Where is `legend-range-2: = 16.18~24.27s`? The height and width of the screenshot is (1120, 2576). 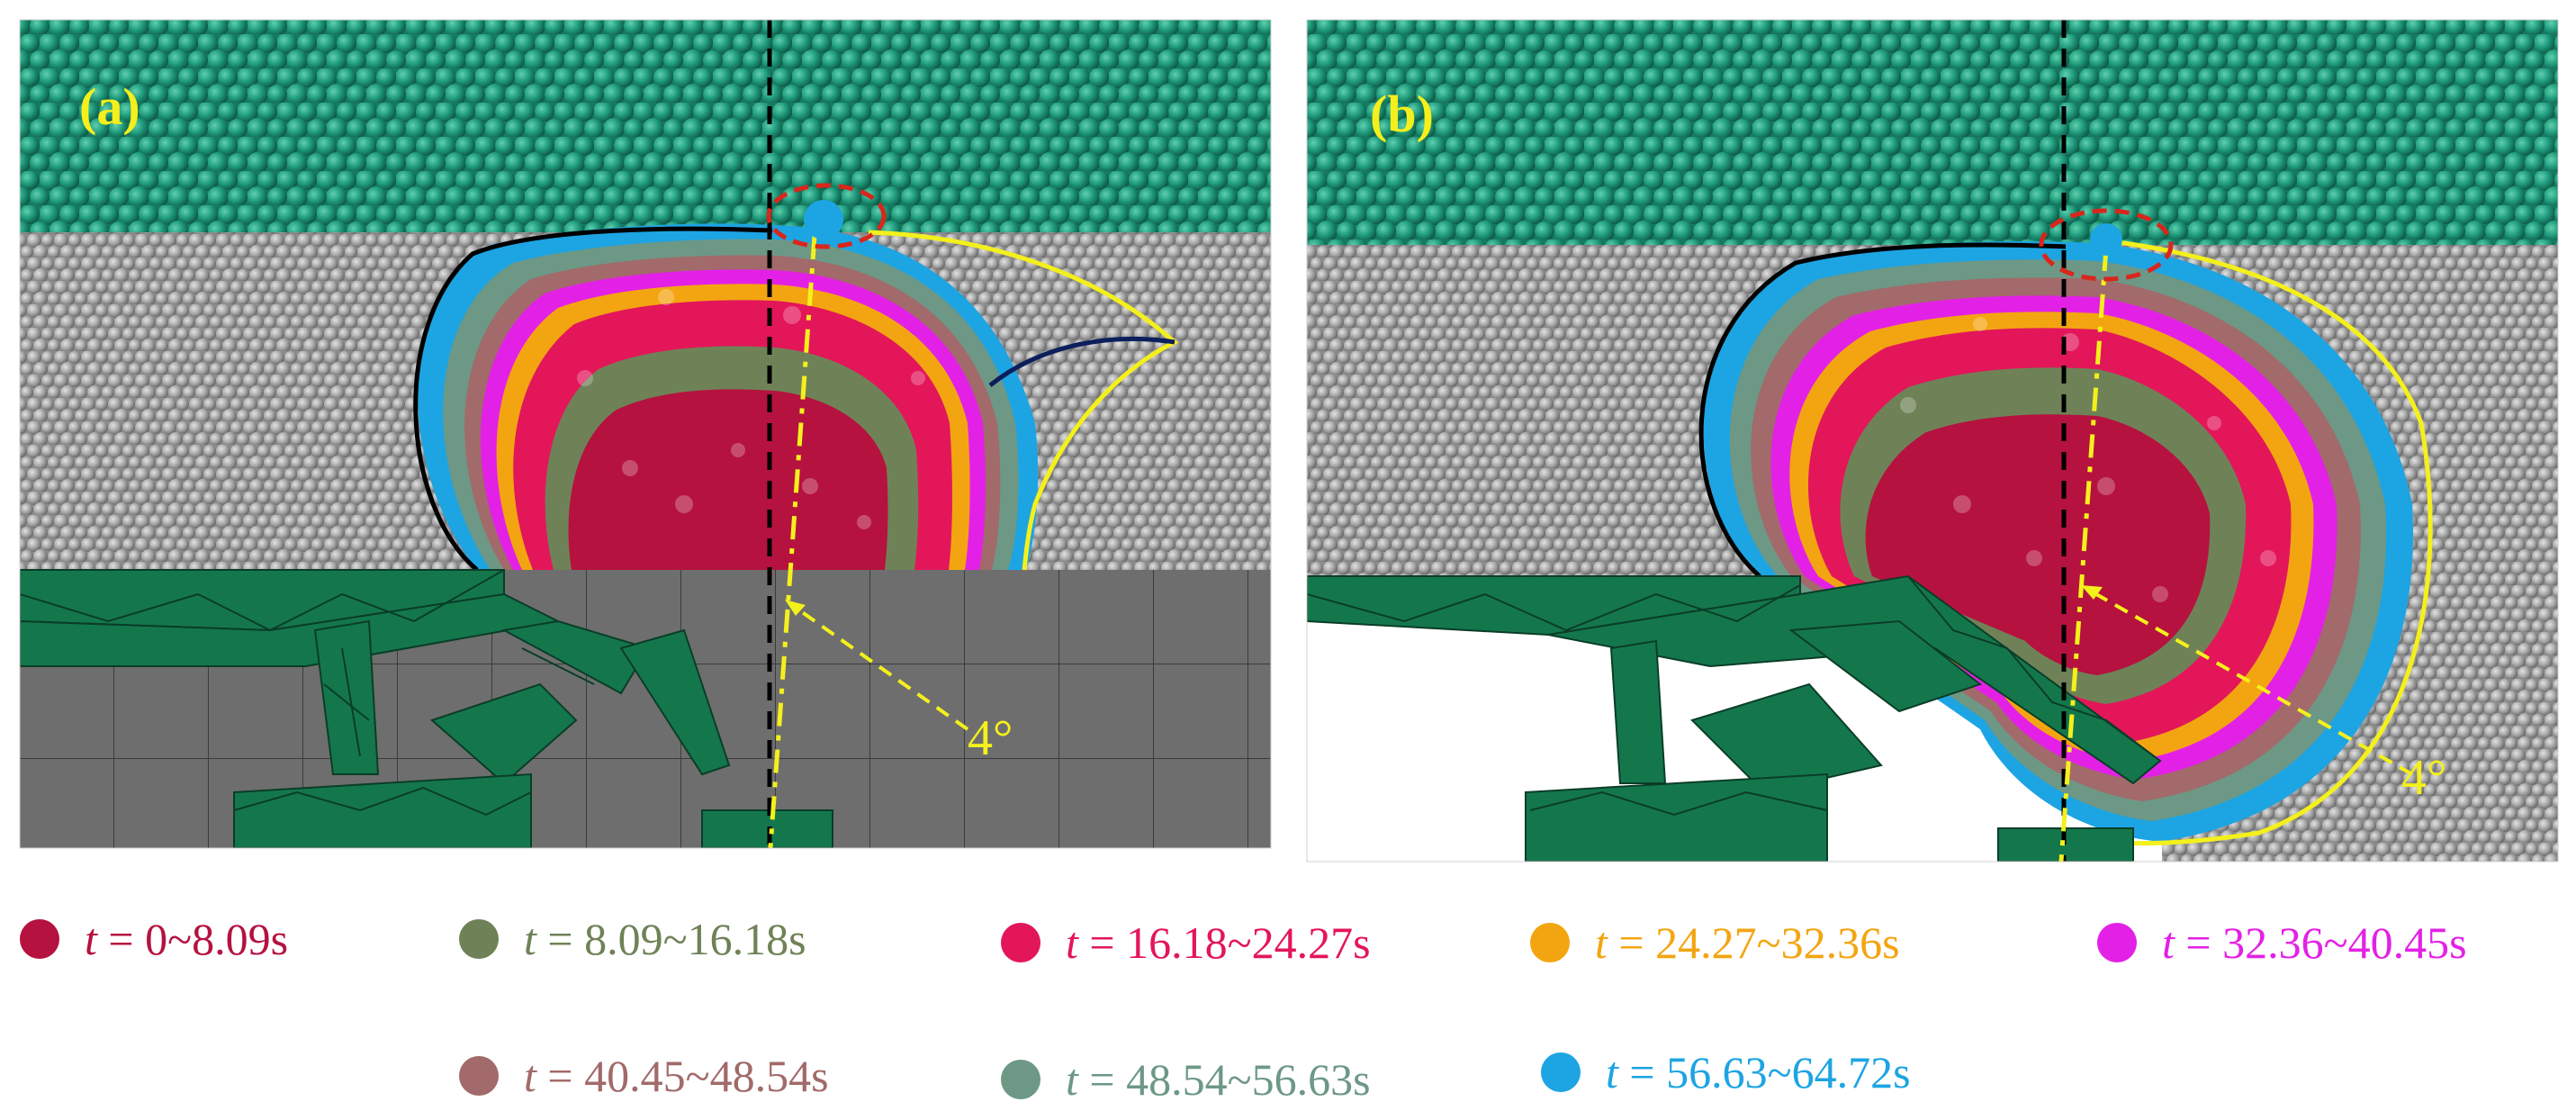
legend-range-2: = 16.18~24.27s is located at coordinates (1224, 942).